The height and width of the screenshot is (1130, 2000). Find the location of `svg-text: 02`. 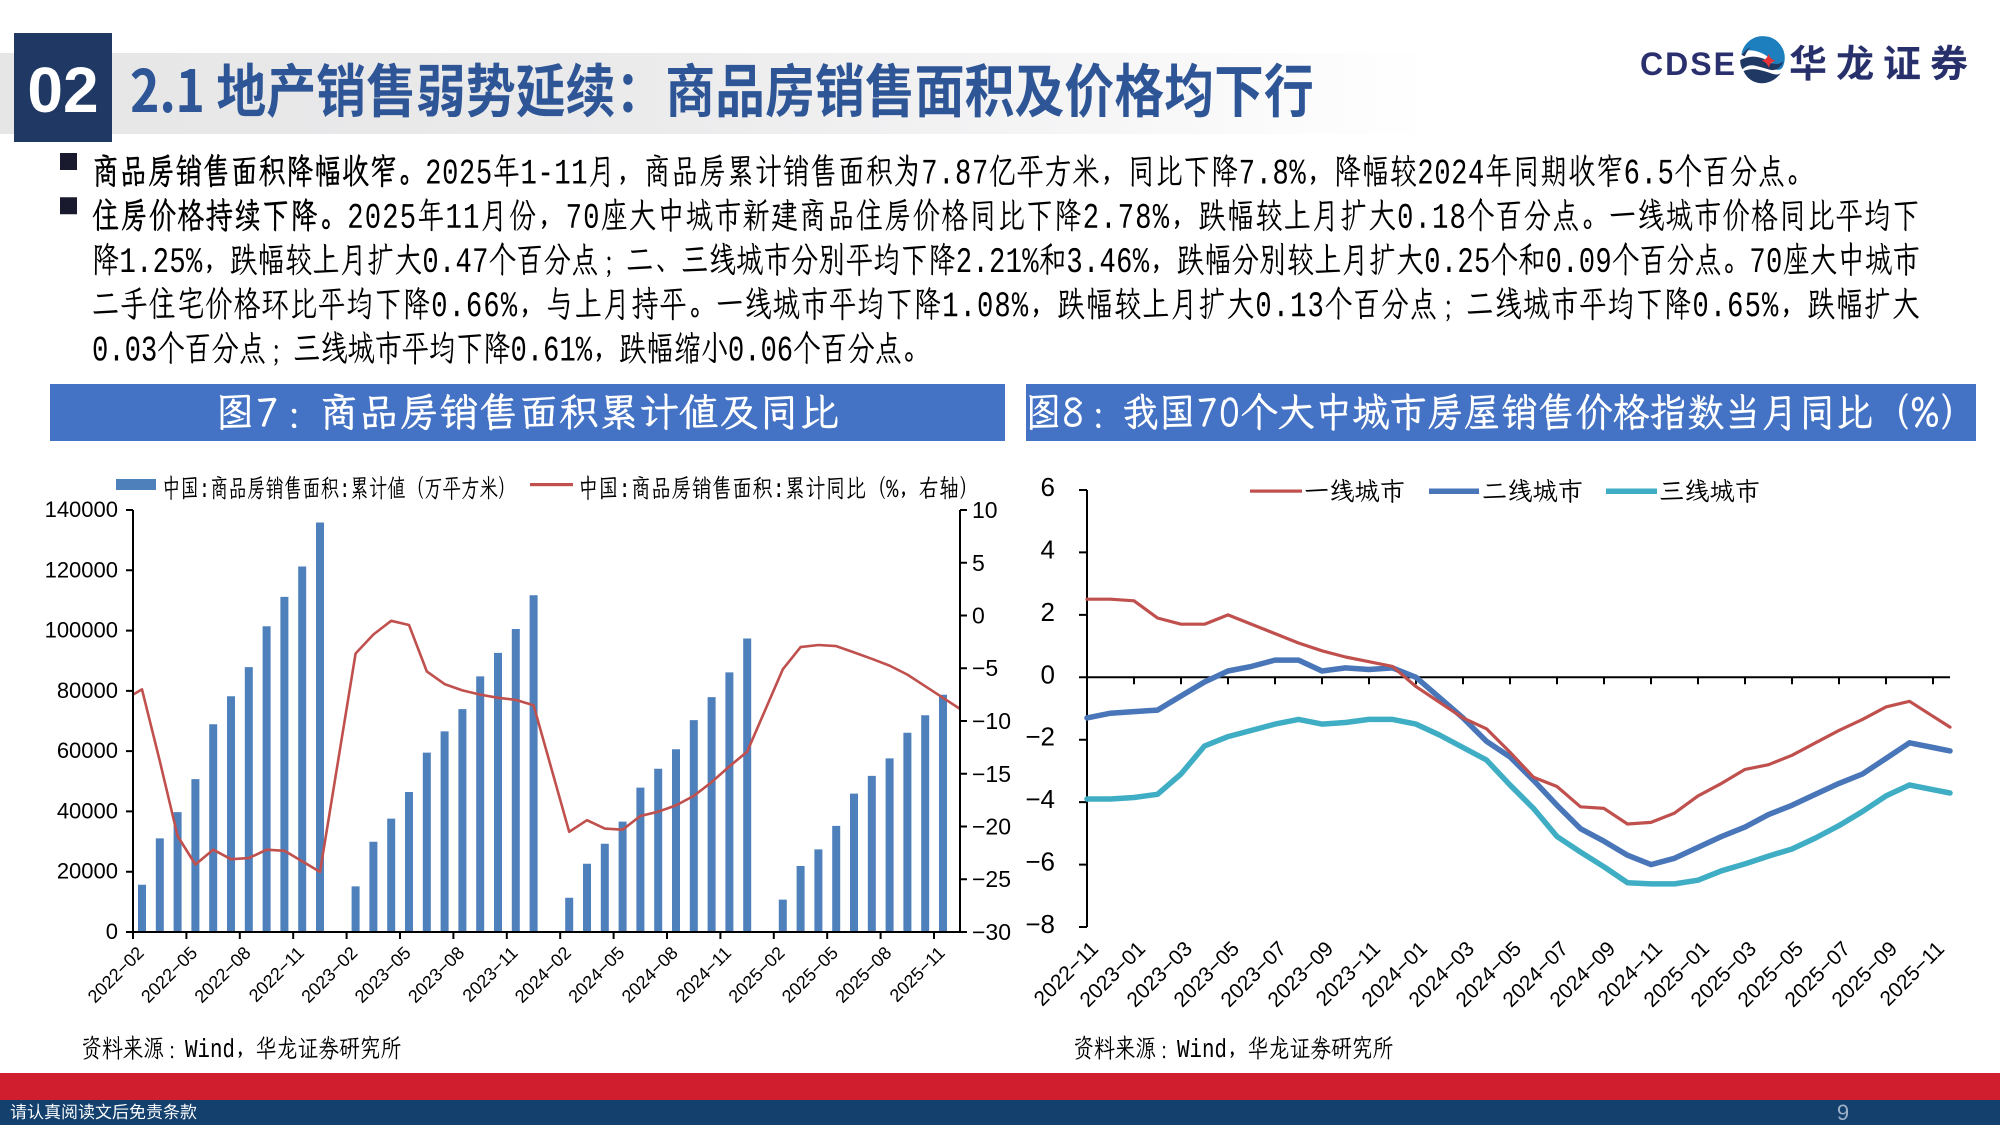

svg-text: 02 is located at coordinates (62, 90).